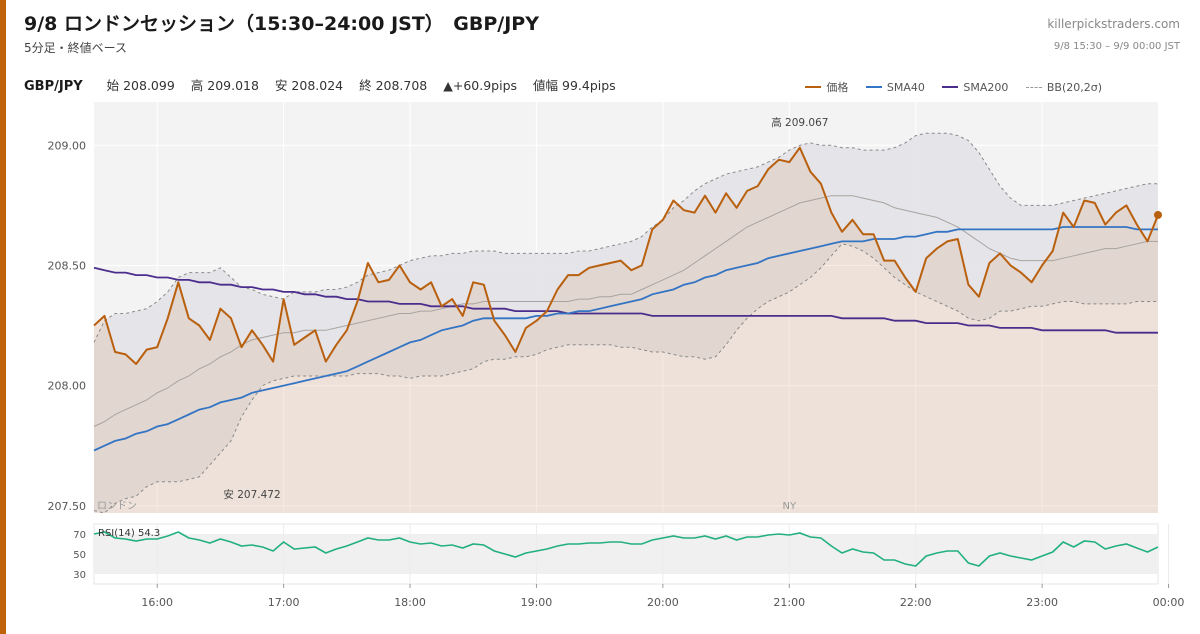  Describe the element at coordinates (157, 602) in the screenshot. I see `x-tick-label: 16:00` at that location.